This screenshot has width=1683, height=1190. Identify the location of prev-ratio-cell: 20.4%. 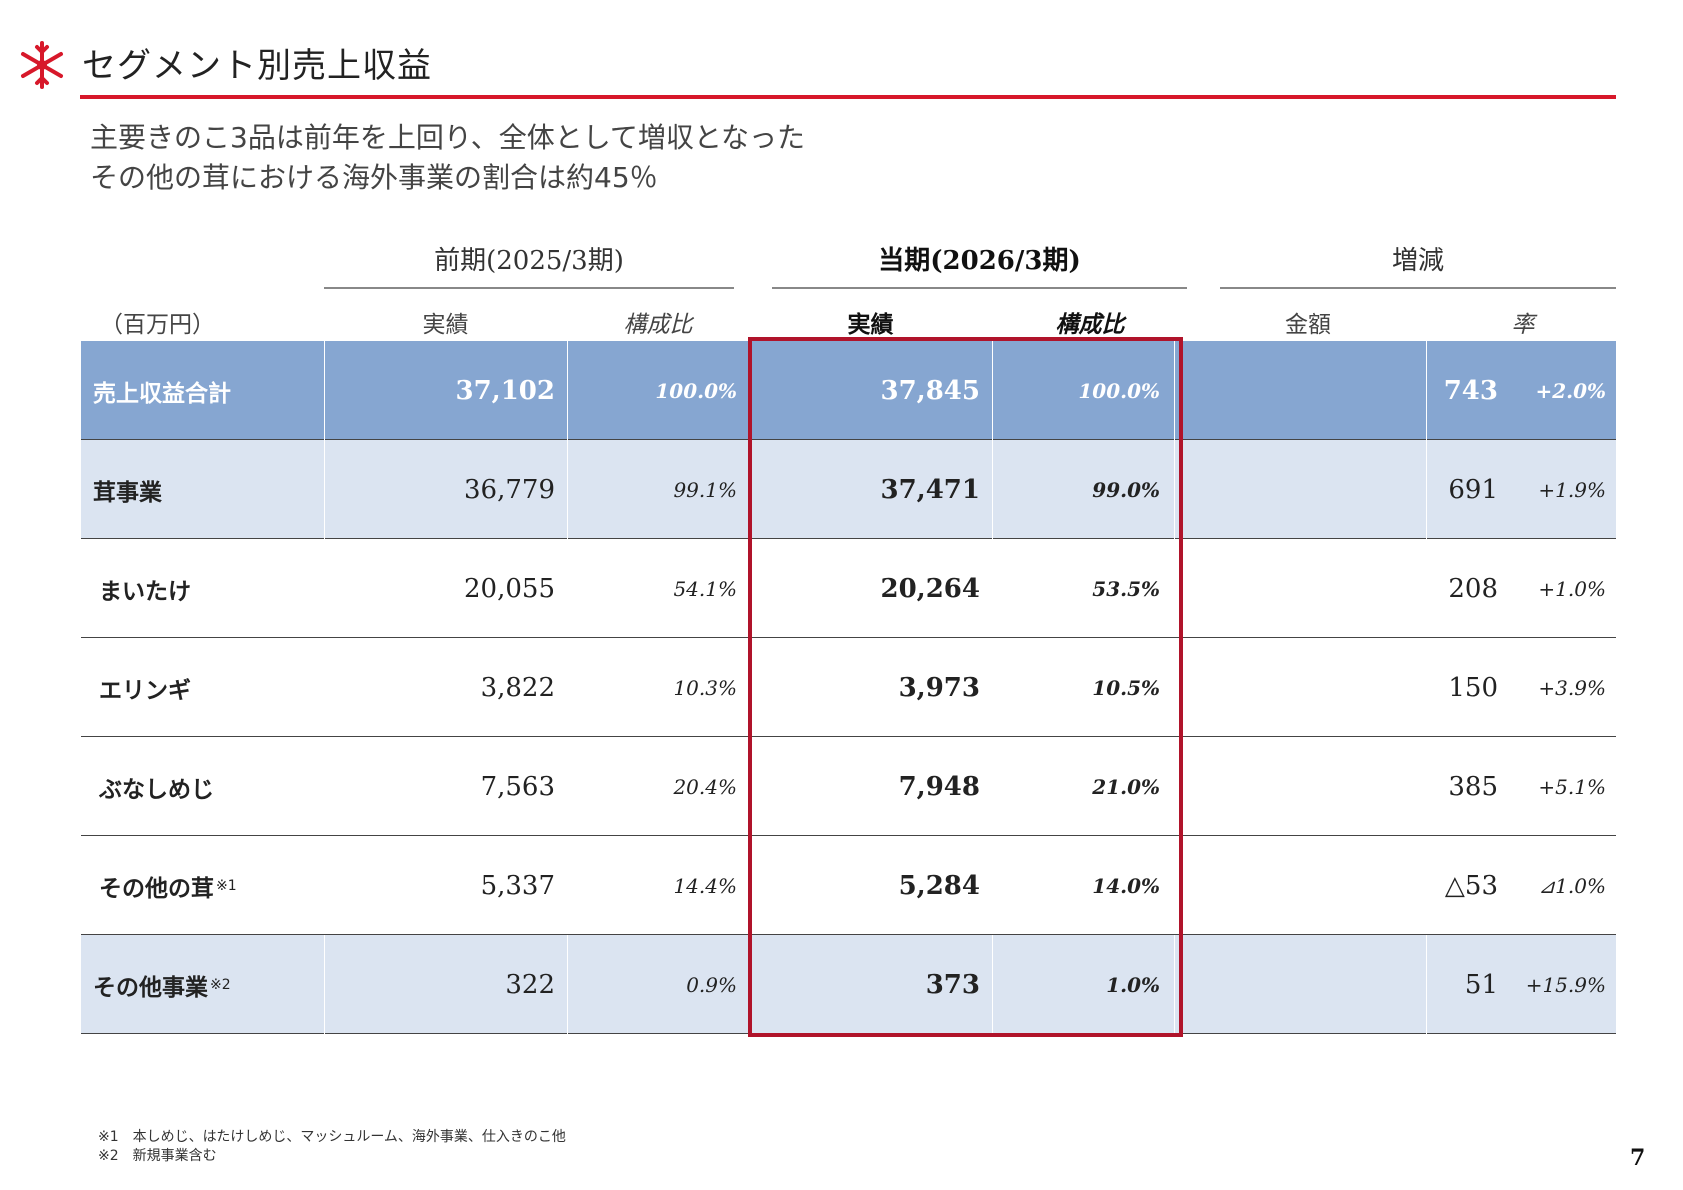
(705, 786).